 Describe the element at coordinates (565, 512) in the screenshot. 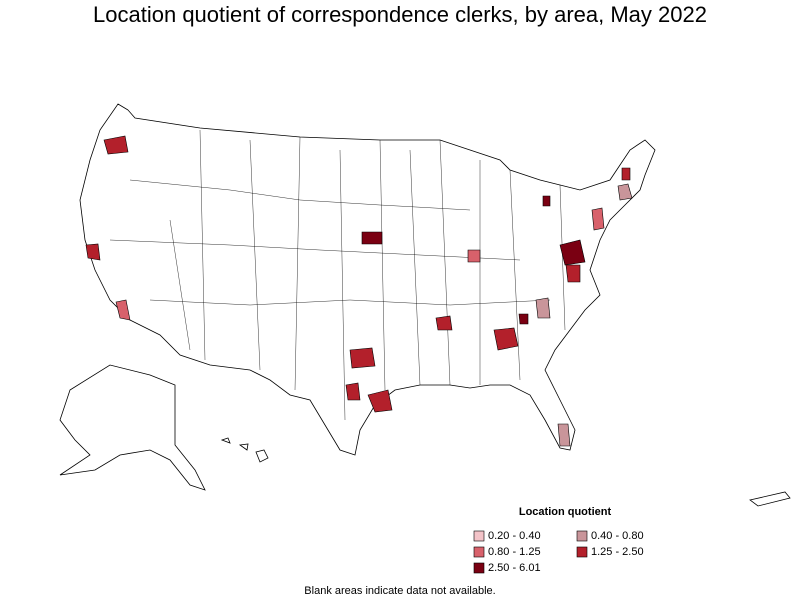

I see `legend-title: Location quotient` at that location.